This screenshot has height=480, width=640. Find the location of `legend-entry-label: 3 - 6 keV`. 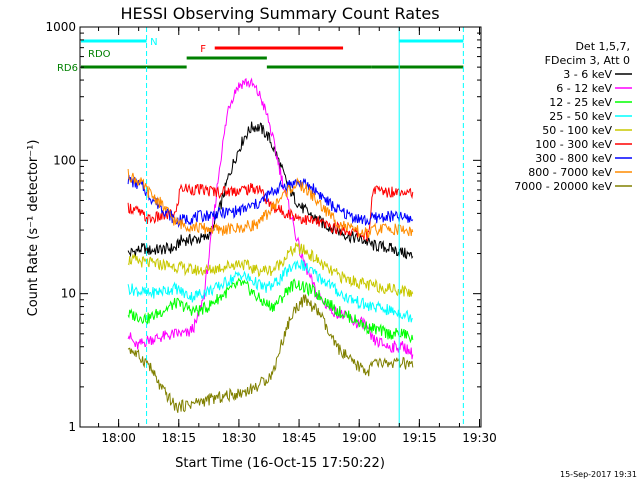

legend-entry-label: 3 - 6 keV is located at coordinates (587, 74).